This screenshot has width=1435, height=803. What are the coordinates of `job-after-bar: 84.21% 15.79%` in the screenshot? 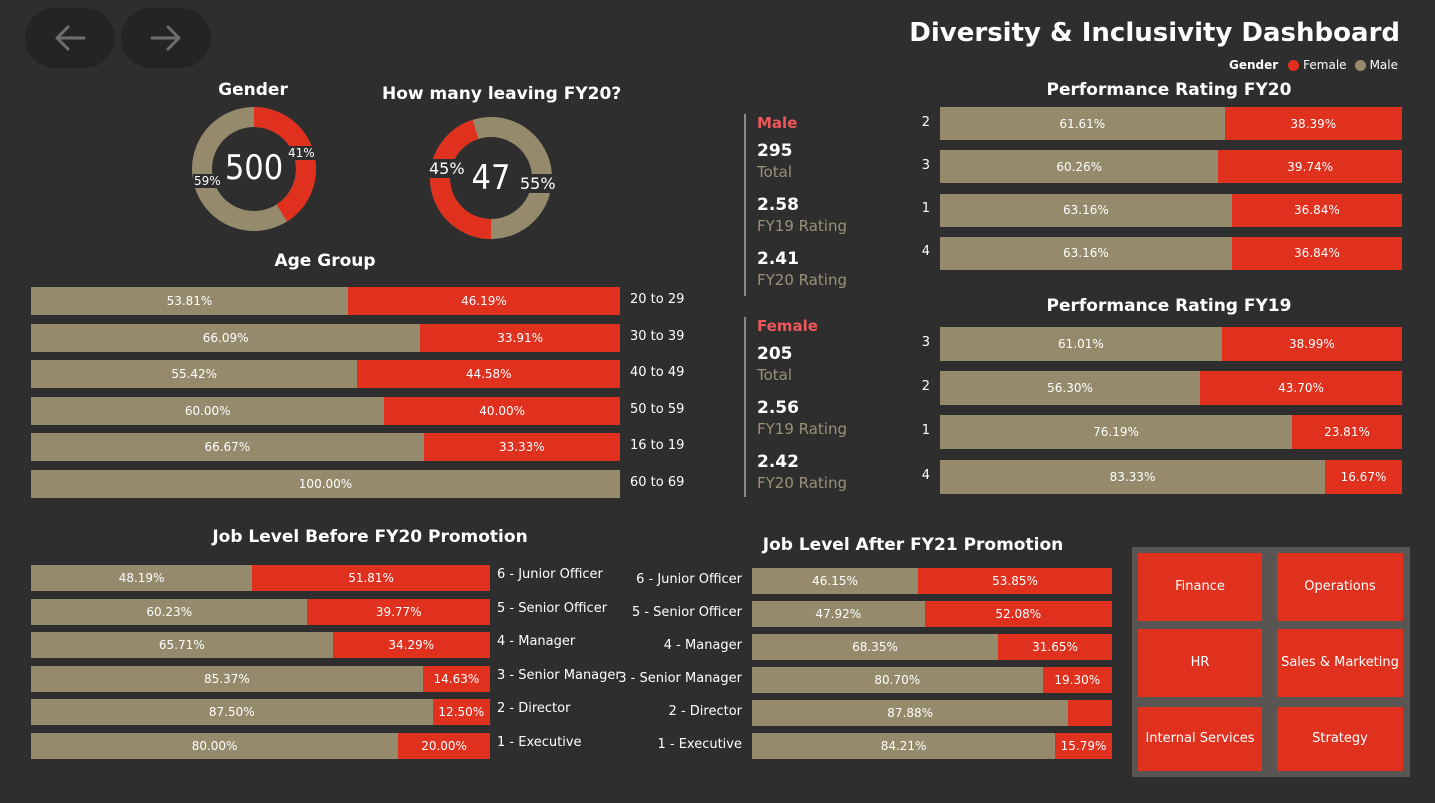 It's located at (932, 746).